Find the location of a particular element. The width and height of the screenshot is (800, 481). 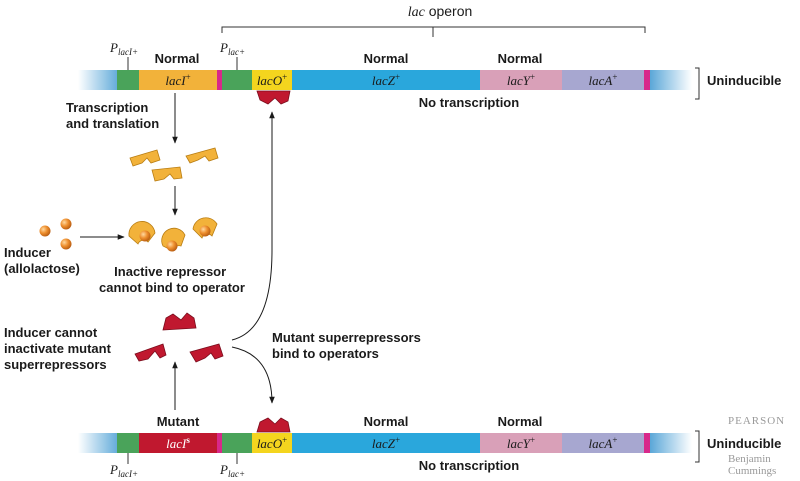

top-lacA-text: lacA+ is located at coordinates (603, 80).